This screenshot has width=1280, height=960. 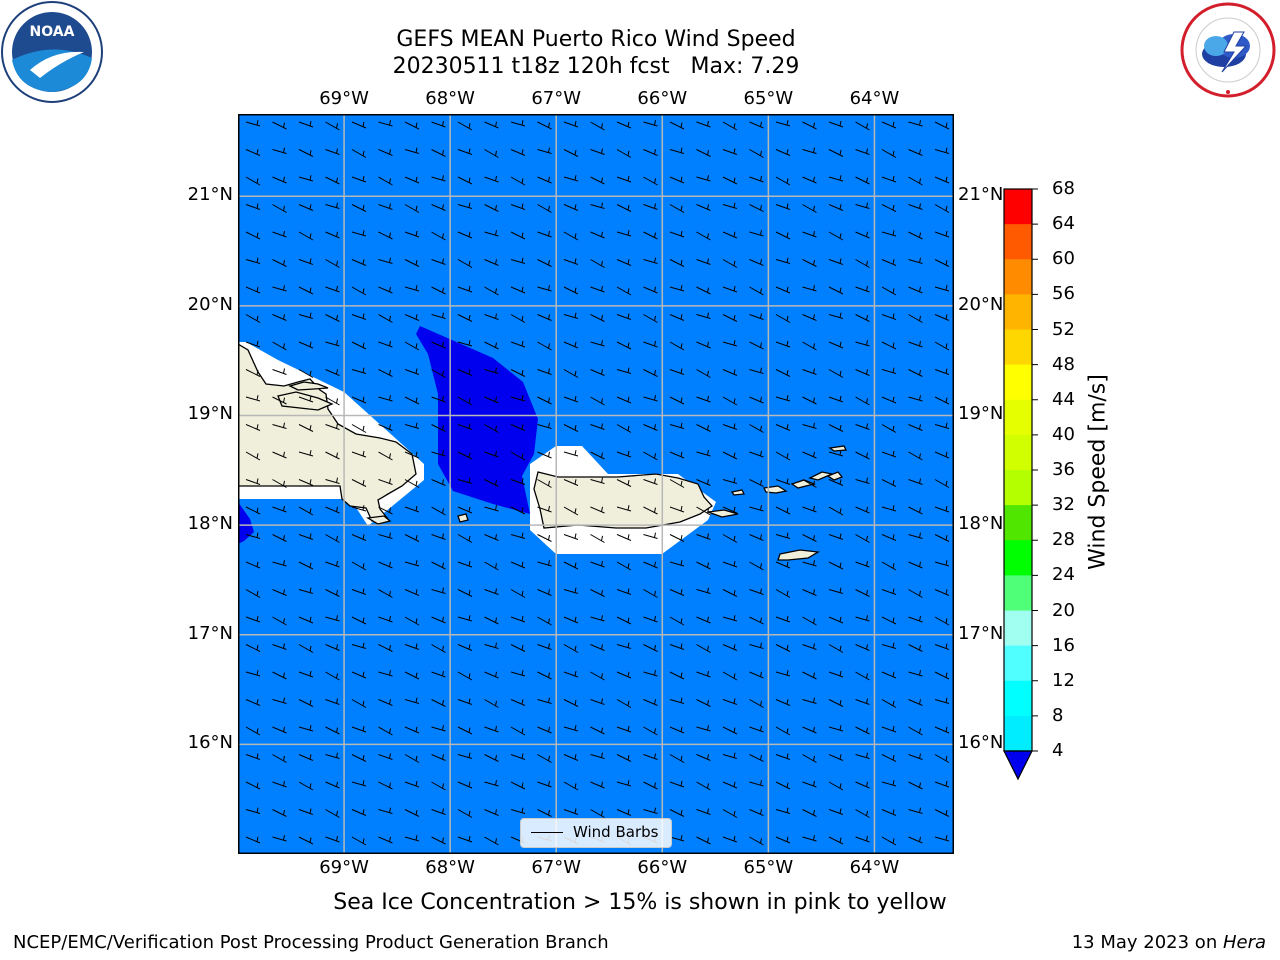 I want to click on lat-label-left: 21°N, so click(x=210, y=195).